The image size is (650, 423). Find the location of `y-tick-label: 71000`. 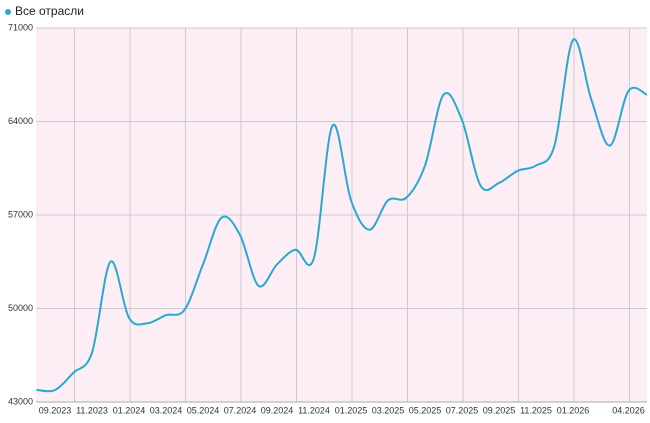

y-tick-label: 71000 is located at coordinates (20, 27).